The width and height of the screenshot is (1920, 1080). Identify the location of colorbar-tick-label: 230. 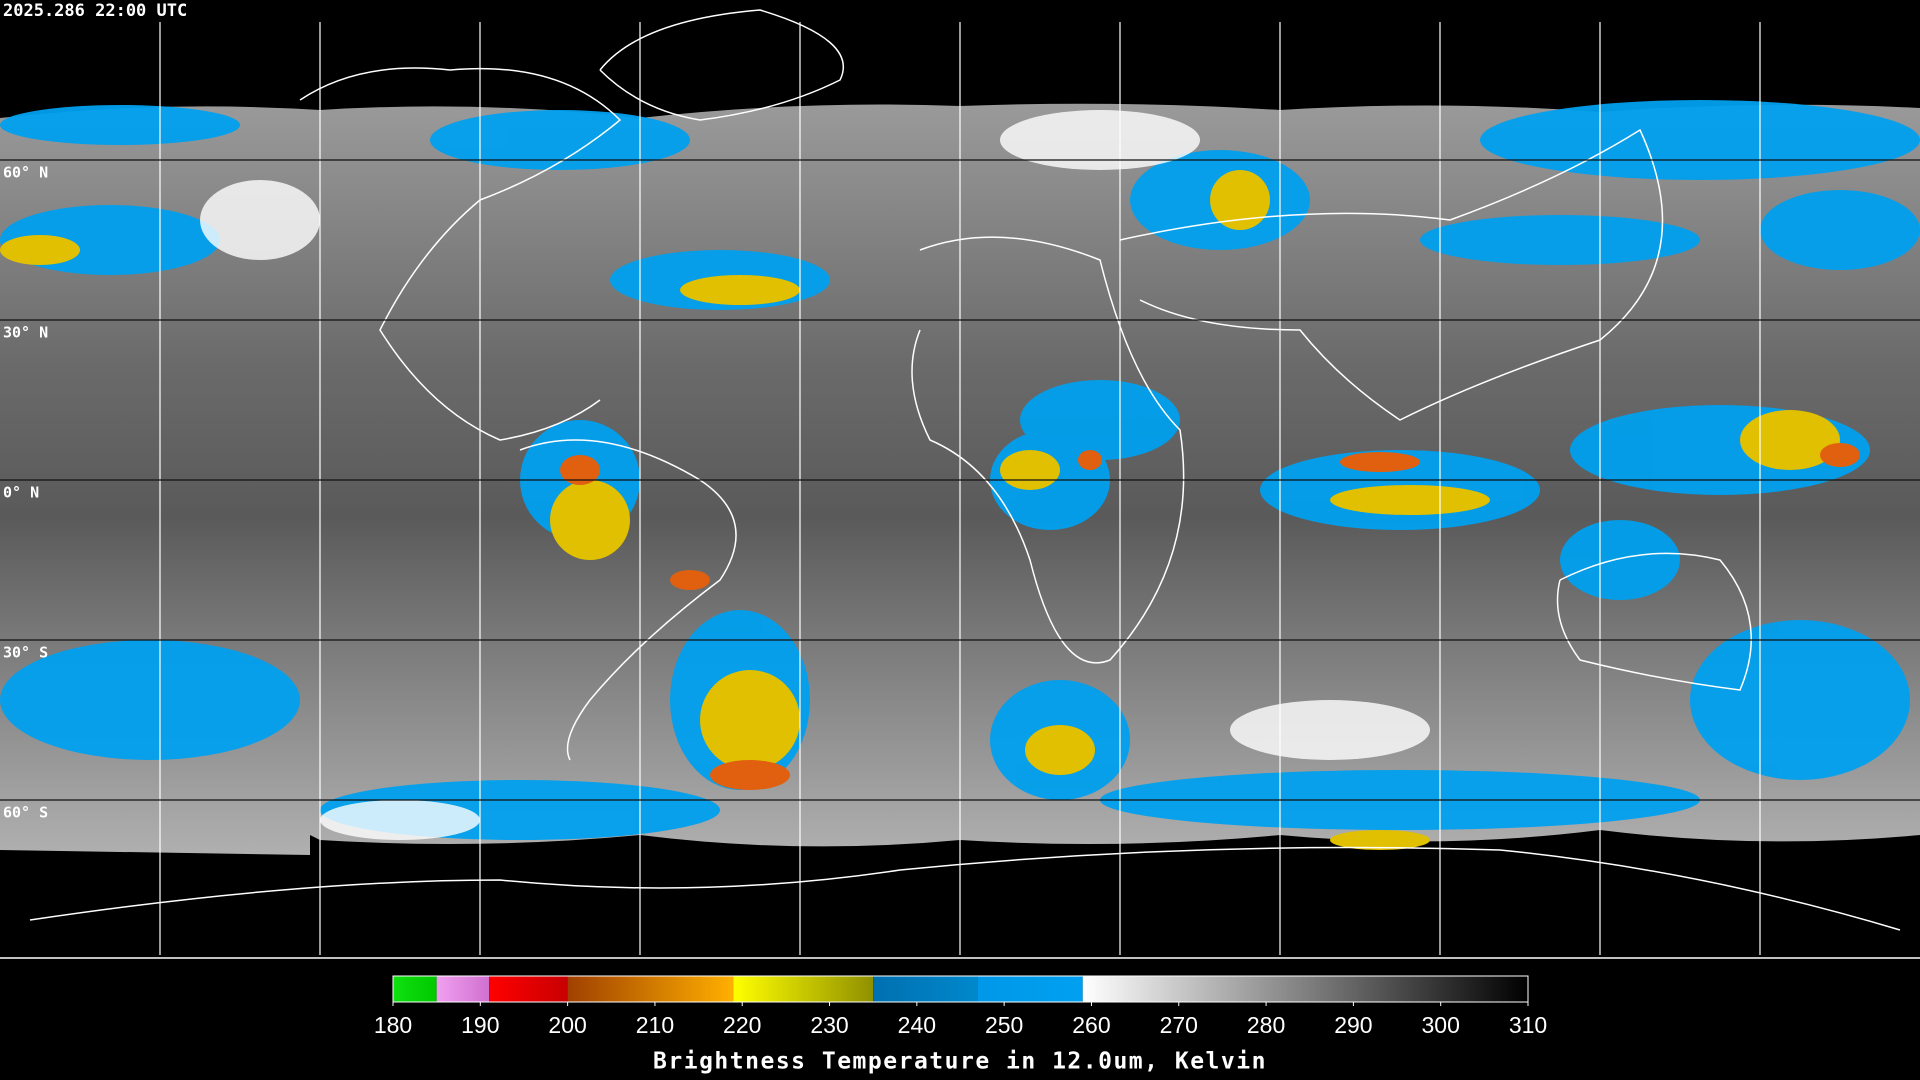
(829, 1025).